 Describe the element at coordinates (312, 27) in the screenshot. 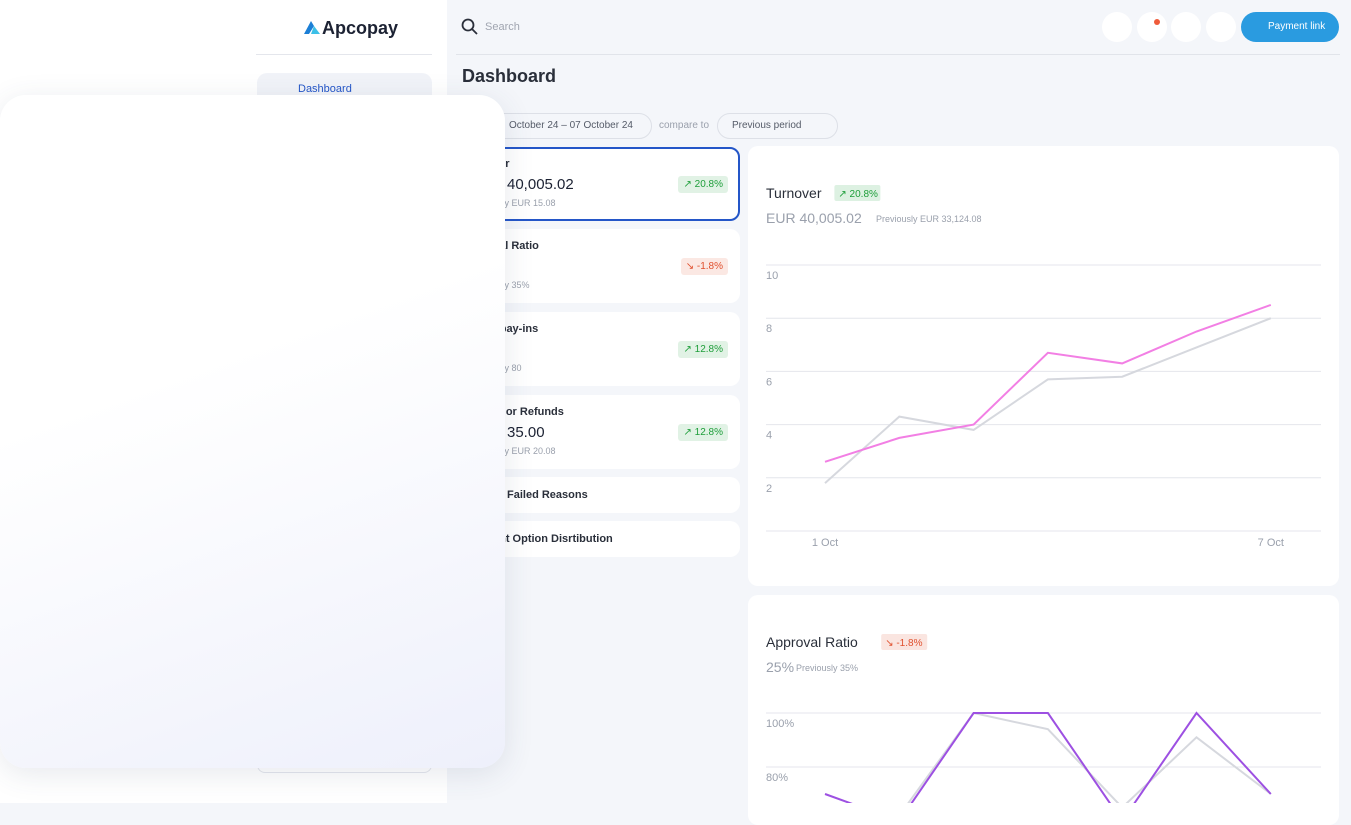

I see `logo-icon` at that location.